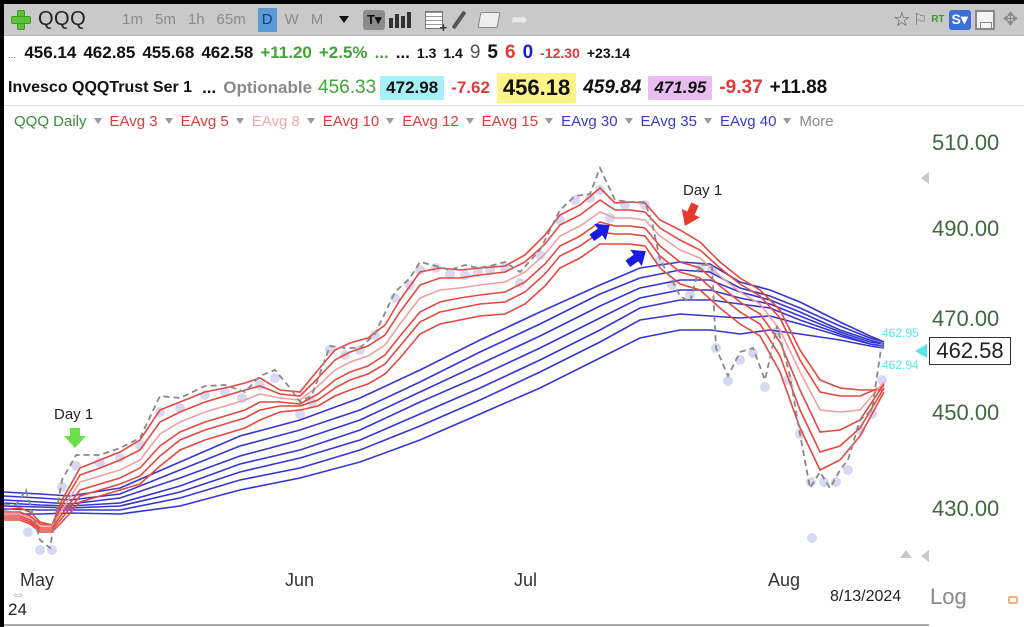 The height and width of the screenshot is (627, 1024). I want to click on green-arrow-icon, so click(75, 438).